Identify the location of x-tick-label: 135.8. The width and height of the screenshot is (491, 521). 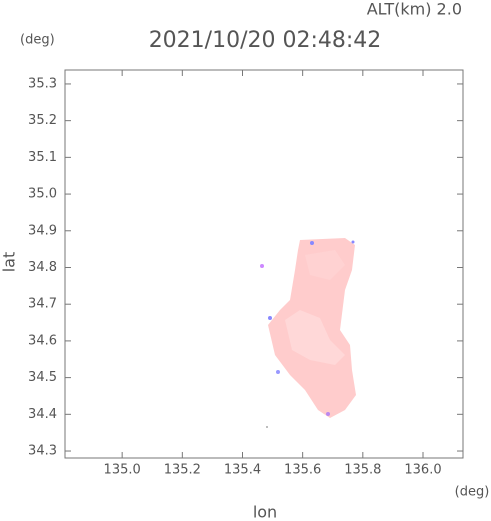
(362, 470).